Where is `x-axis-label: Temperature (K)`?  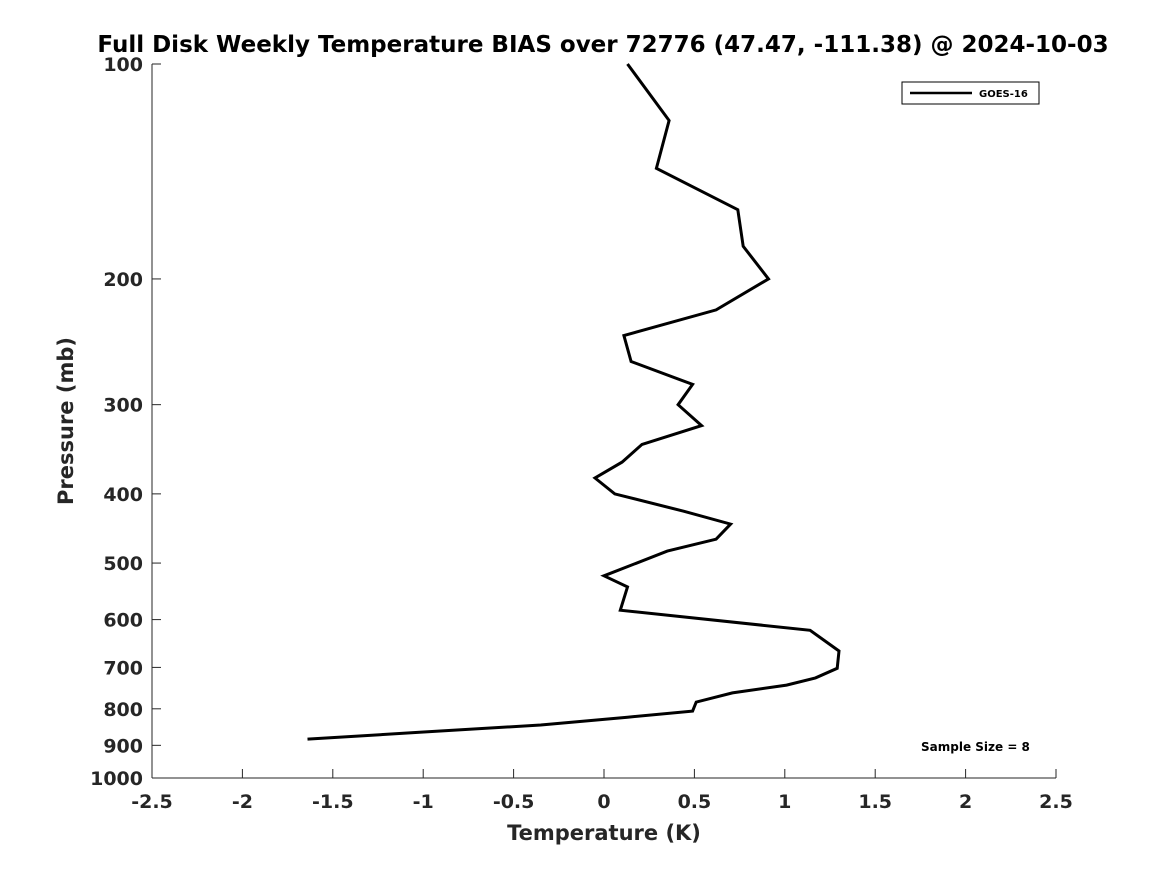 x-axis-label: Temperature (K) is located at coordinates (604, 833).